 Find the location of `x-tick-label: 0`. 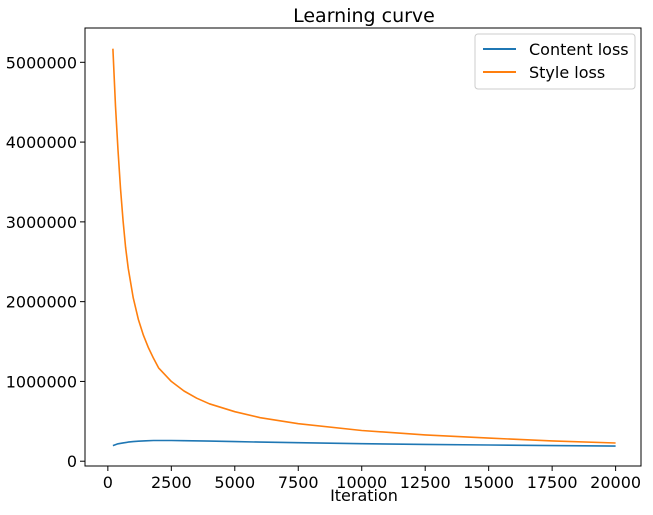

x-tick-label: 0 is located at coordinates (108, 482).